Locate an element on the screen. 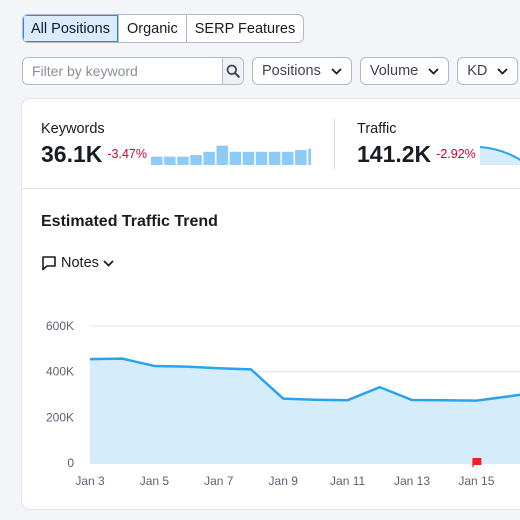 This screenshot has width=520, height=520. comment-icon is located at coordinates (49, 263).